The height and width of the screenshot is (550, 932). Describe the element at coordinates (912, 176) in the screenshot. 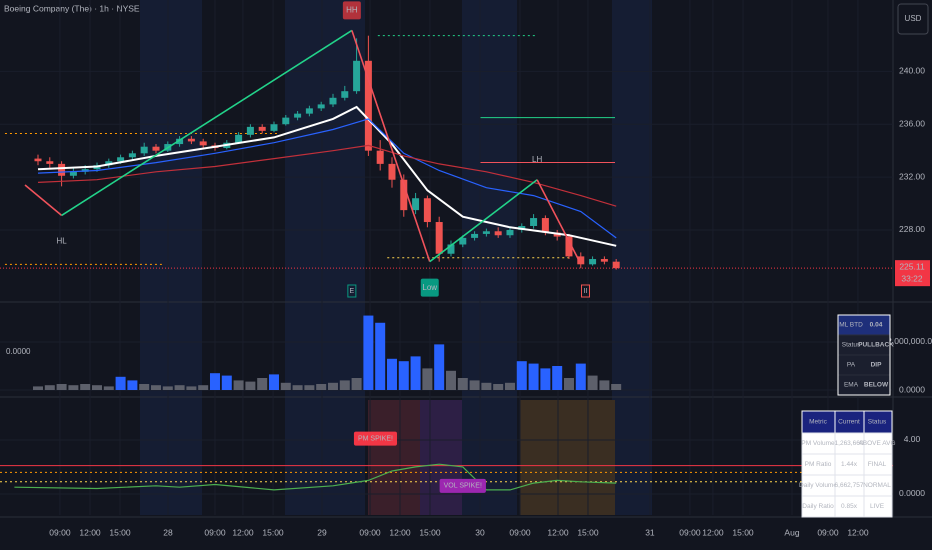

I see `y-tick-label: 232.00` at that location.